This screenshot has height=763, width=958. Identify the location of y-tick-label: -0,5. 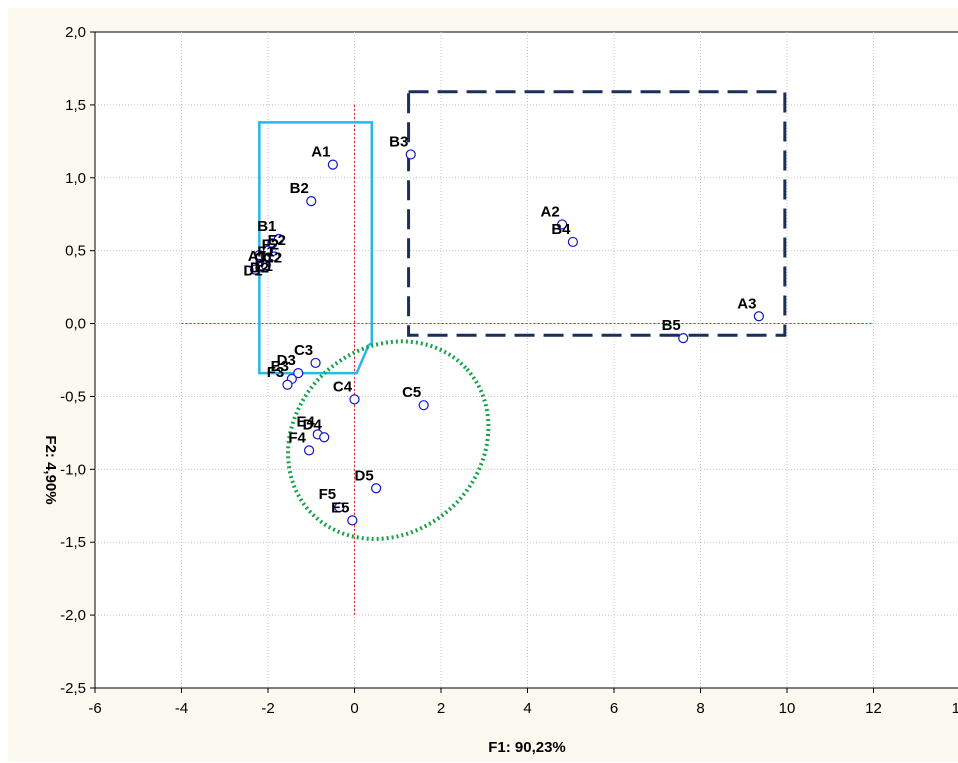
(73, 396).